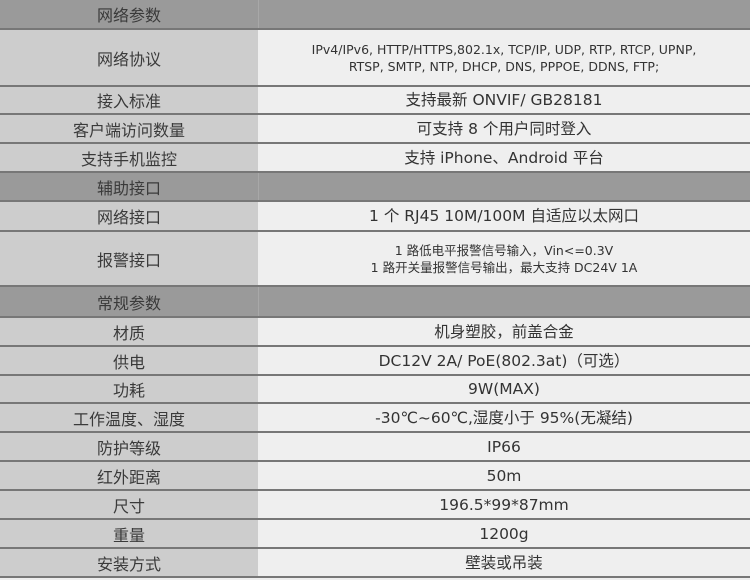  What do you see at coordinates (129, 128) in the screenshot?
I see `row-label: 客户端访问数量` at bounding box center [129, 128].